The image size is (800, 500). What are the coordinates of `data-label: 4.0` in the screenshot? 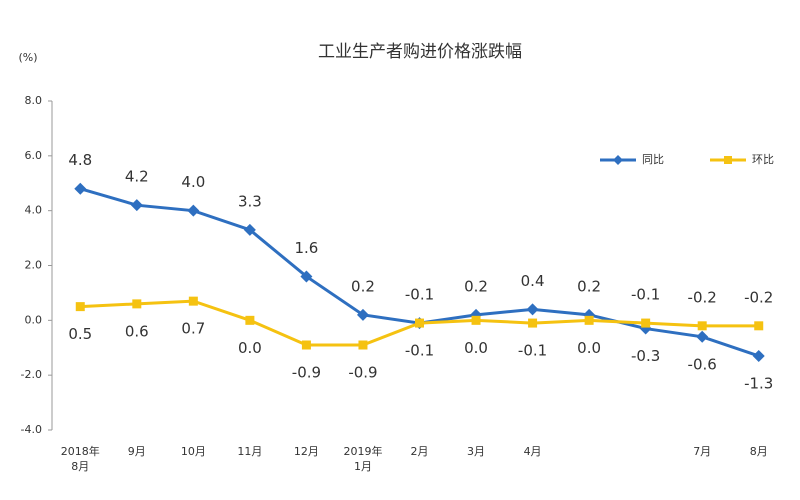 It's located at (193, 182).